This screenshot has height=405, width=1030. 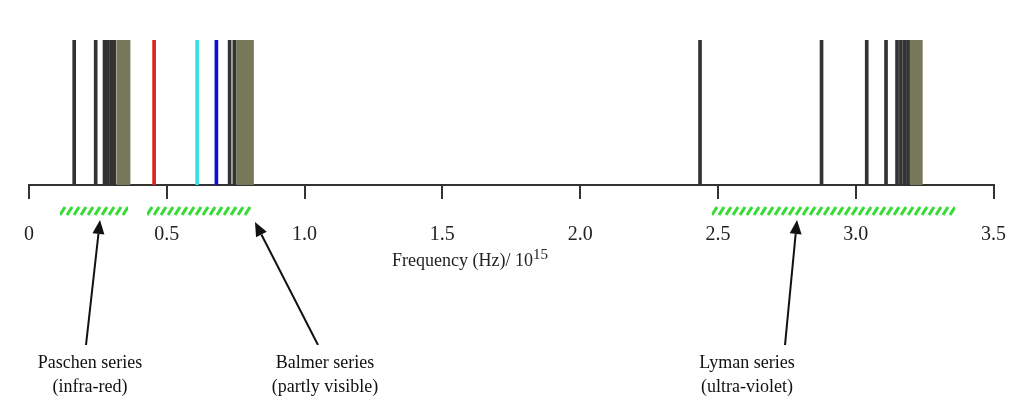 I want to click on x-tick-label: 2.0, so click(x=580, y=233).